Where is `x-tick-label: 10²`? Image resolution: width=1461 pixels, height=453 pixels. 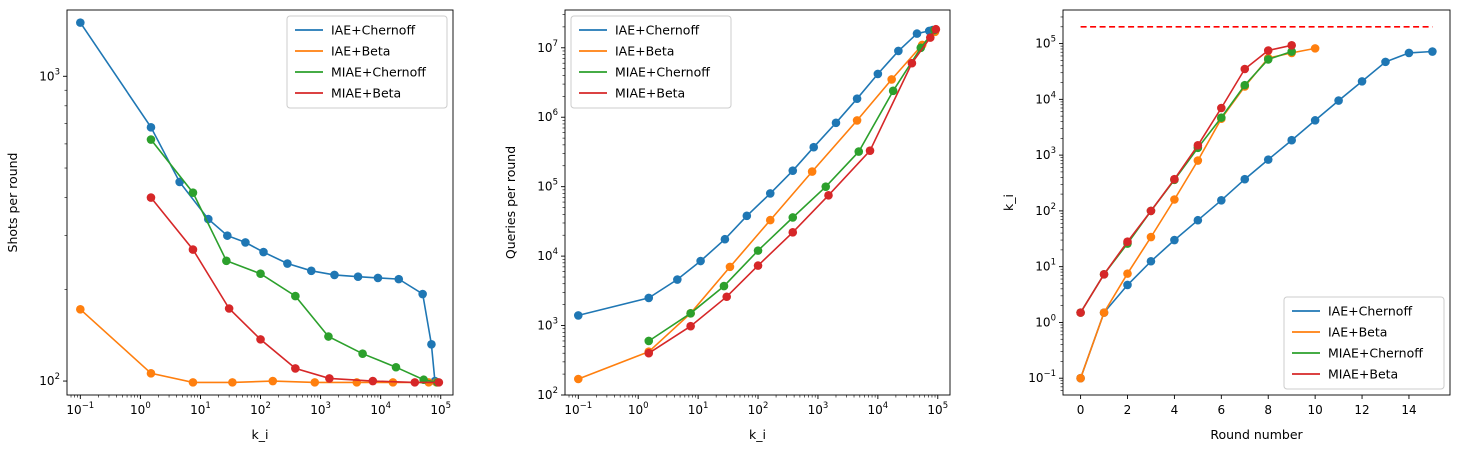 x-tick-label: 10² is located at coordinates (260, 409).